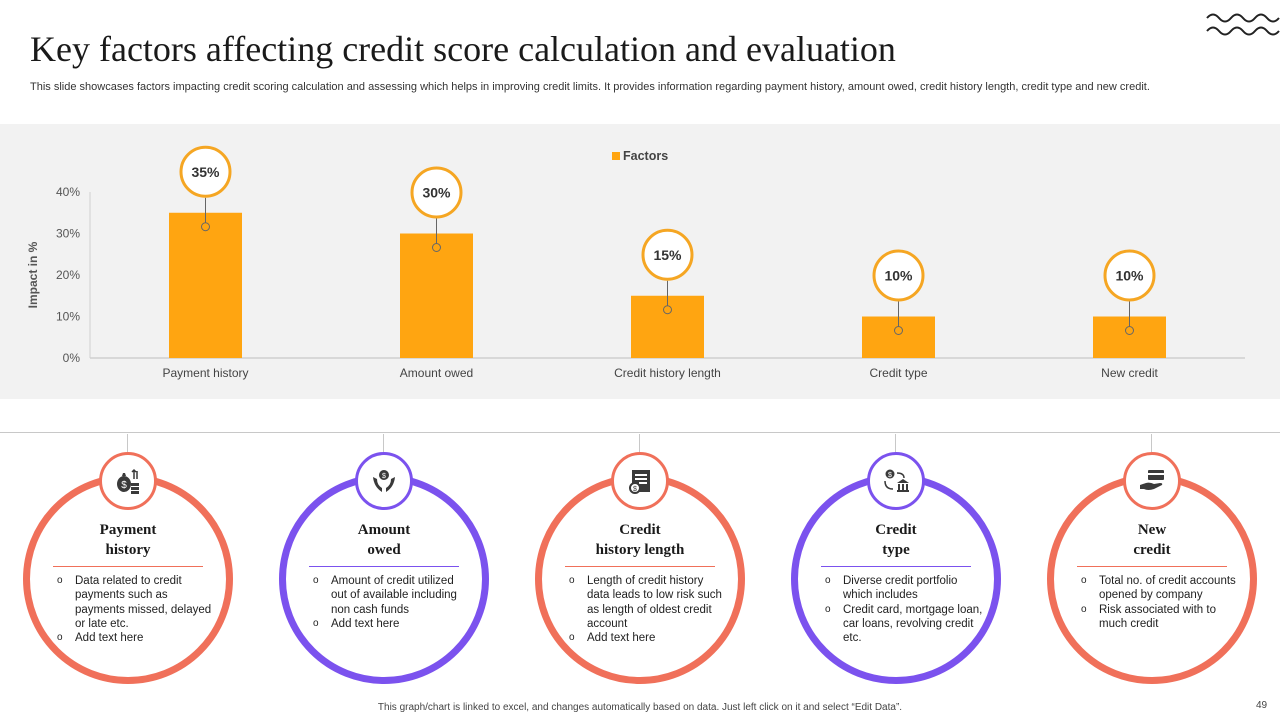  Describe the element at coordinates (128, 550) in the screenshot. I see `card-title-line: history` at that location.